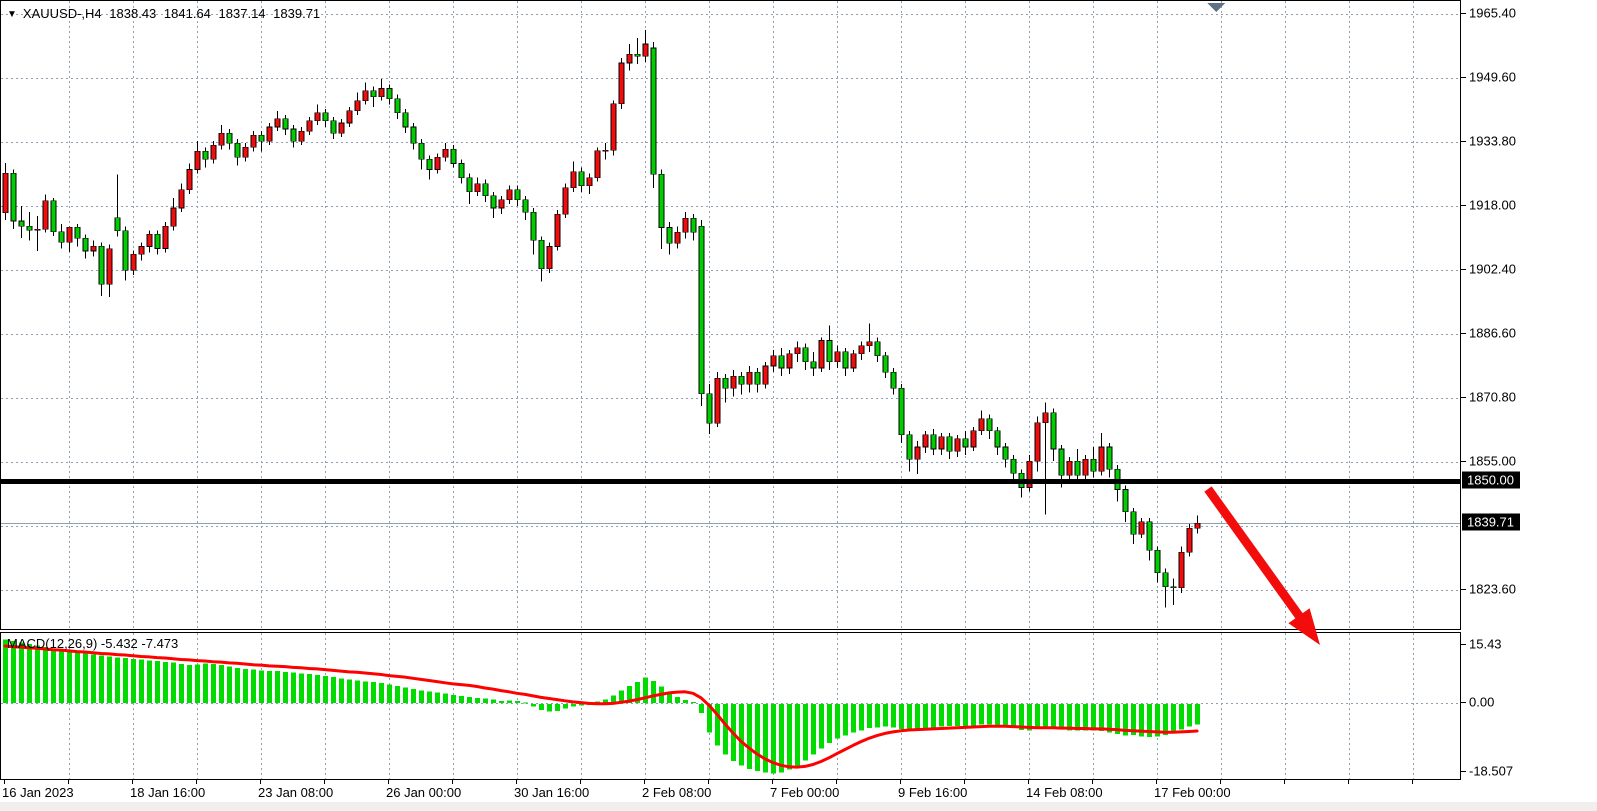 This screenshot has height=811, width=1597. What do you see at coordinates (730, 481) in the screenshot?
I see `horizontal-line-object` at bounding box center [730, 481].